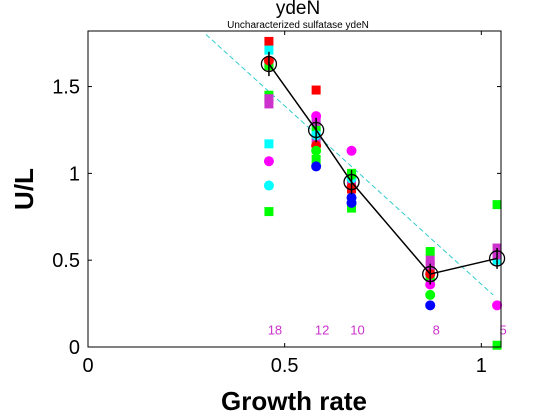 The height and width of the screenshot is (420, 560). What do you see at coordinates (481, 366) in the screenshot?
I see `x-tick-label: 1` at bounding box center [481, 366].